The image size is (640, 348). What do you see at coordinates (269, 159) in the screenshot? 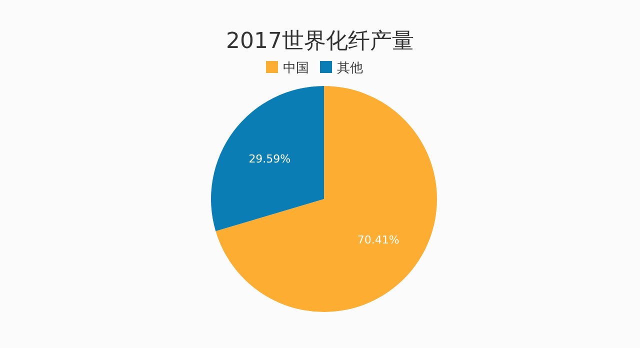
I see `data-label: 29.59%` at bounding box center [269, 159].